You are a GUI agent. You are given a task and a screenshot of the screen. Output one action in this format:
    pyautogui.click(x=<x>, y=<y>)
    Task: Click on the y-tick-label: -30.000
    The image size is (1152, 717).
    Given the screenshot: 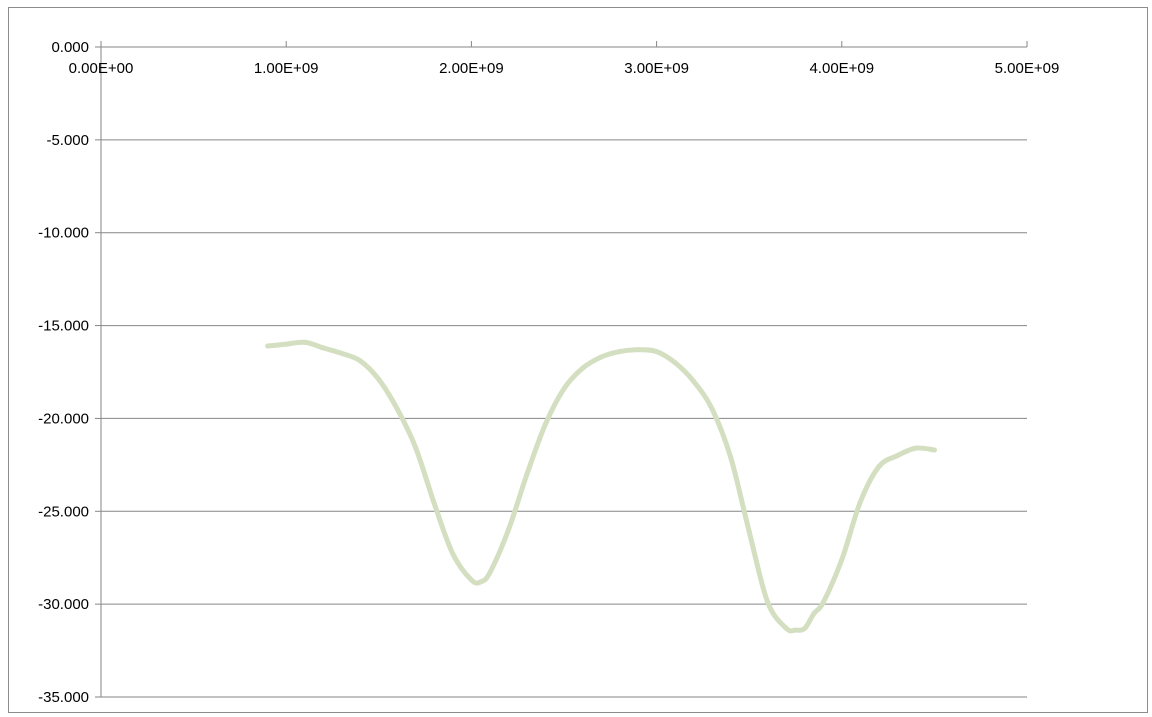 What is the action you would take?
    pyautogui.click(x=63, y=604)
    